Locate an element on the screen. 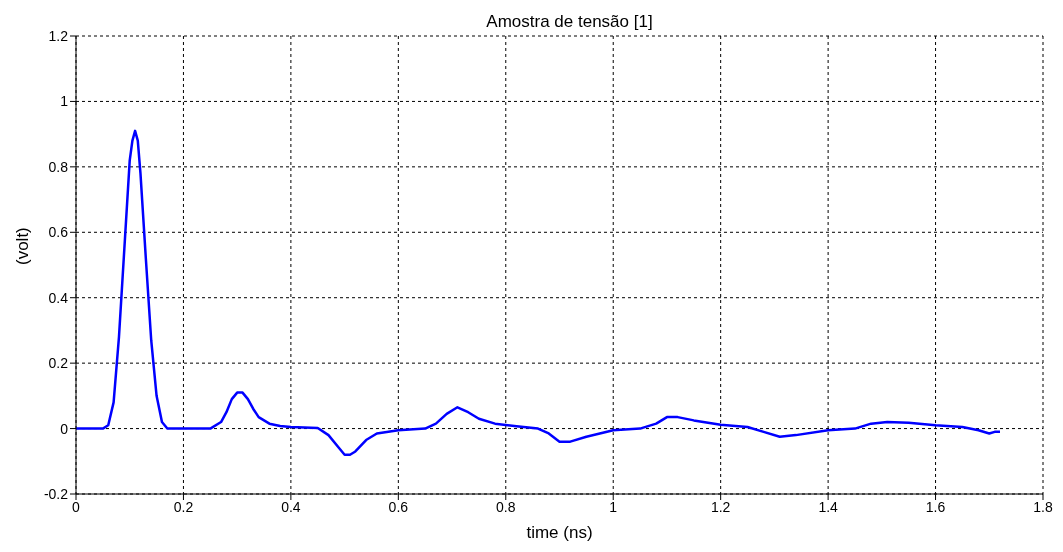 This screenshot has height=552, width=1063. x-tick-label: 1 is located at coordinates (613, 506).